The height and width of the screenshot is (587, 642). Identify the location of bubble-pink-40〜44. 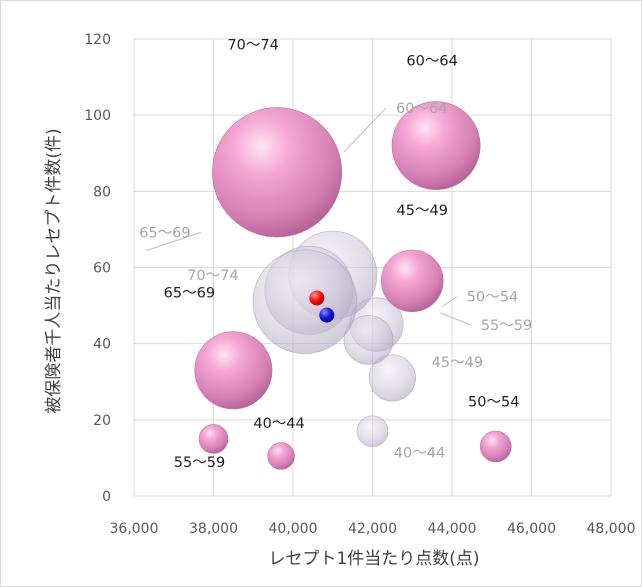
(281, 456).